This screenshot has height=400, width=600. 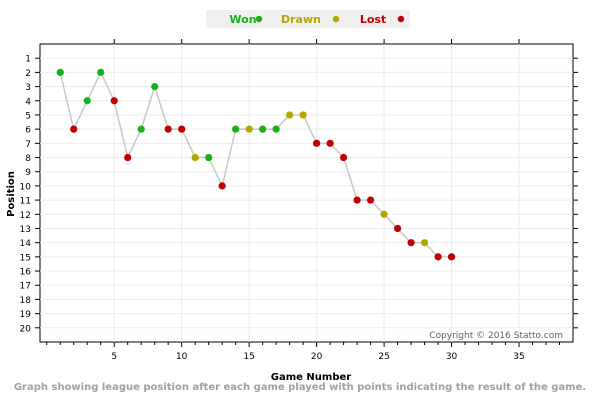 What do you see at coordinates (26, 329) in the screenshot?
I see `y-tick-label: 20` at bounding box center [26, 329].